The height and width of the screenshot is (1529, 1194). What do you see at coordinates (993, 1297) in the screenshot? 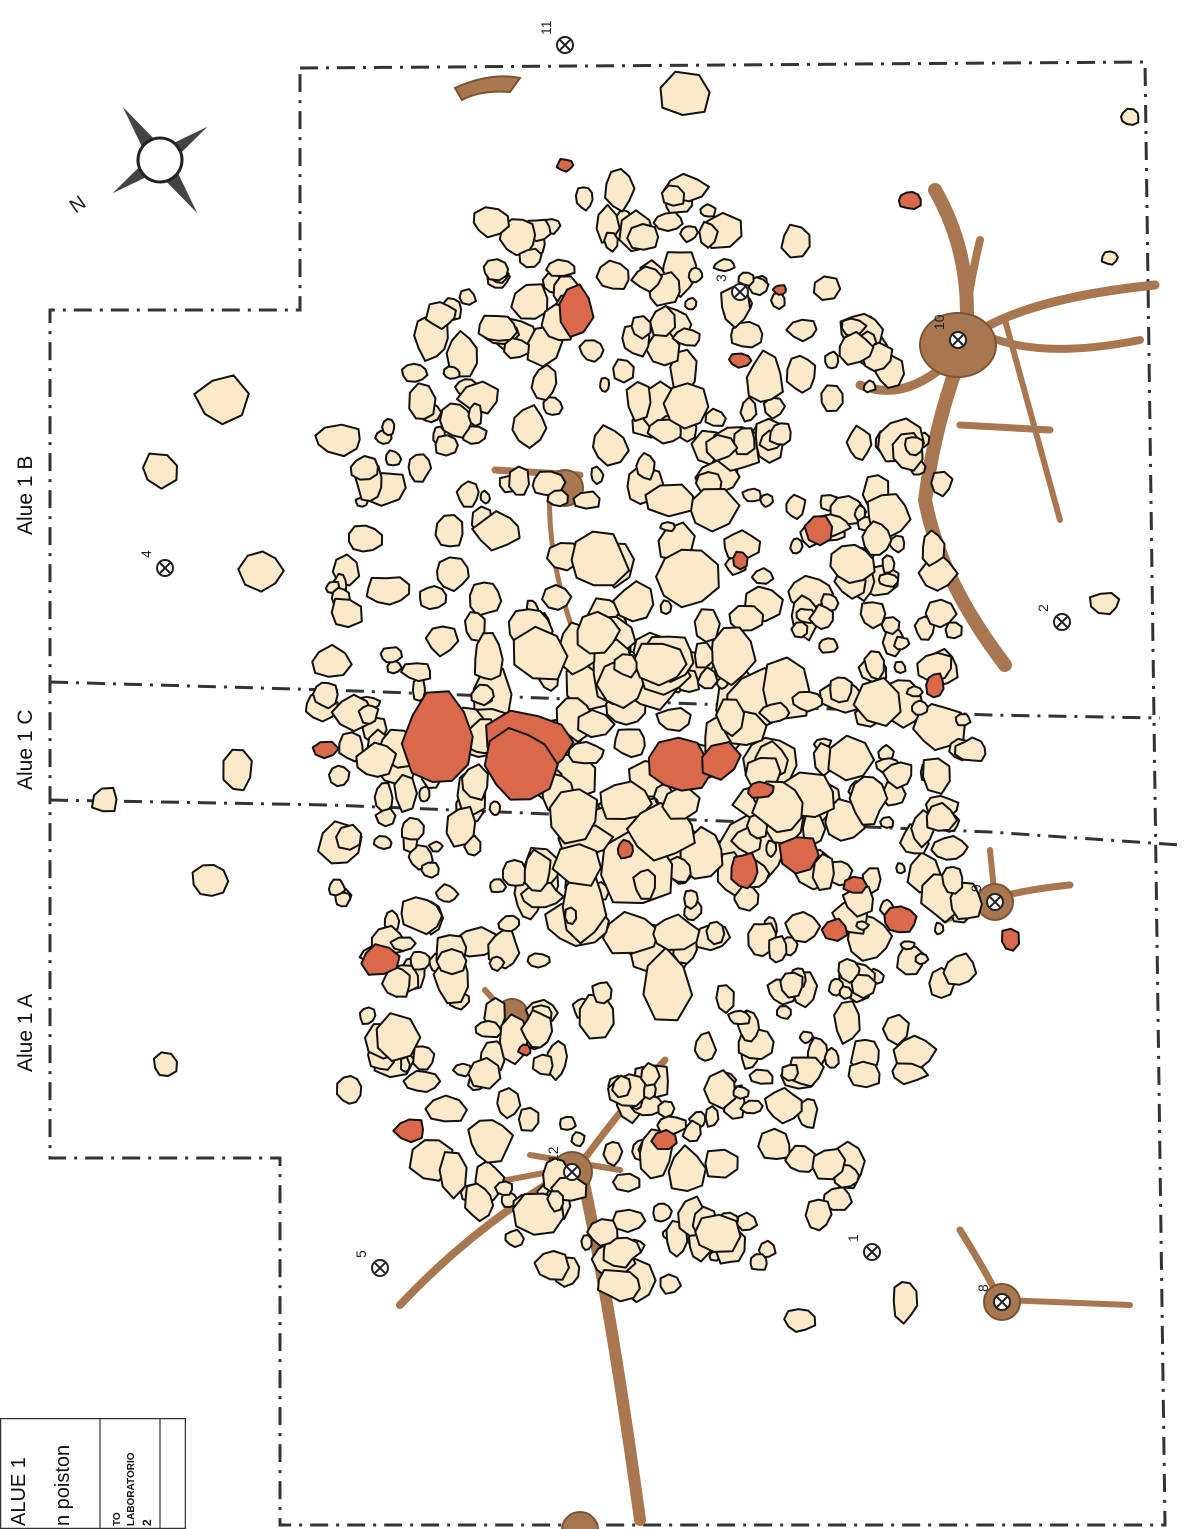
I see `measurement-point-8: 8` at bounding box center [993, 1297].